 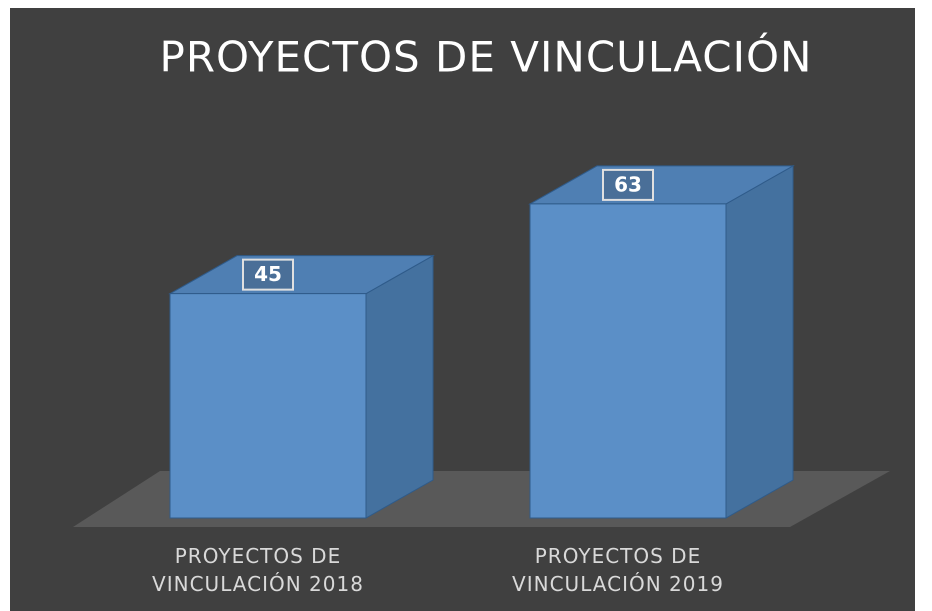 I want to click on value-label: 45, so click(x=268, y=274).